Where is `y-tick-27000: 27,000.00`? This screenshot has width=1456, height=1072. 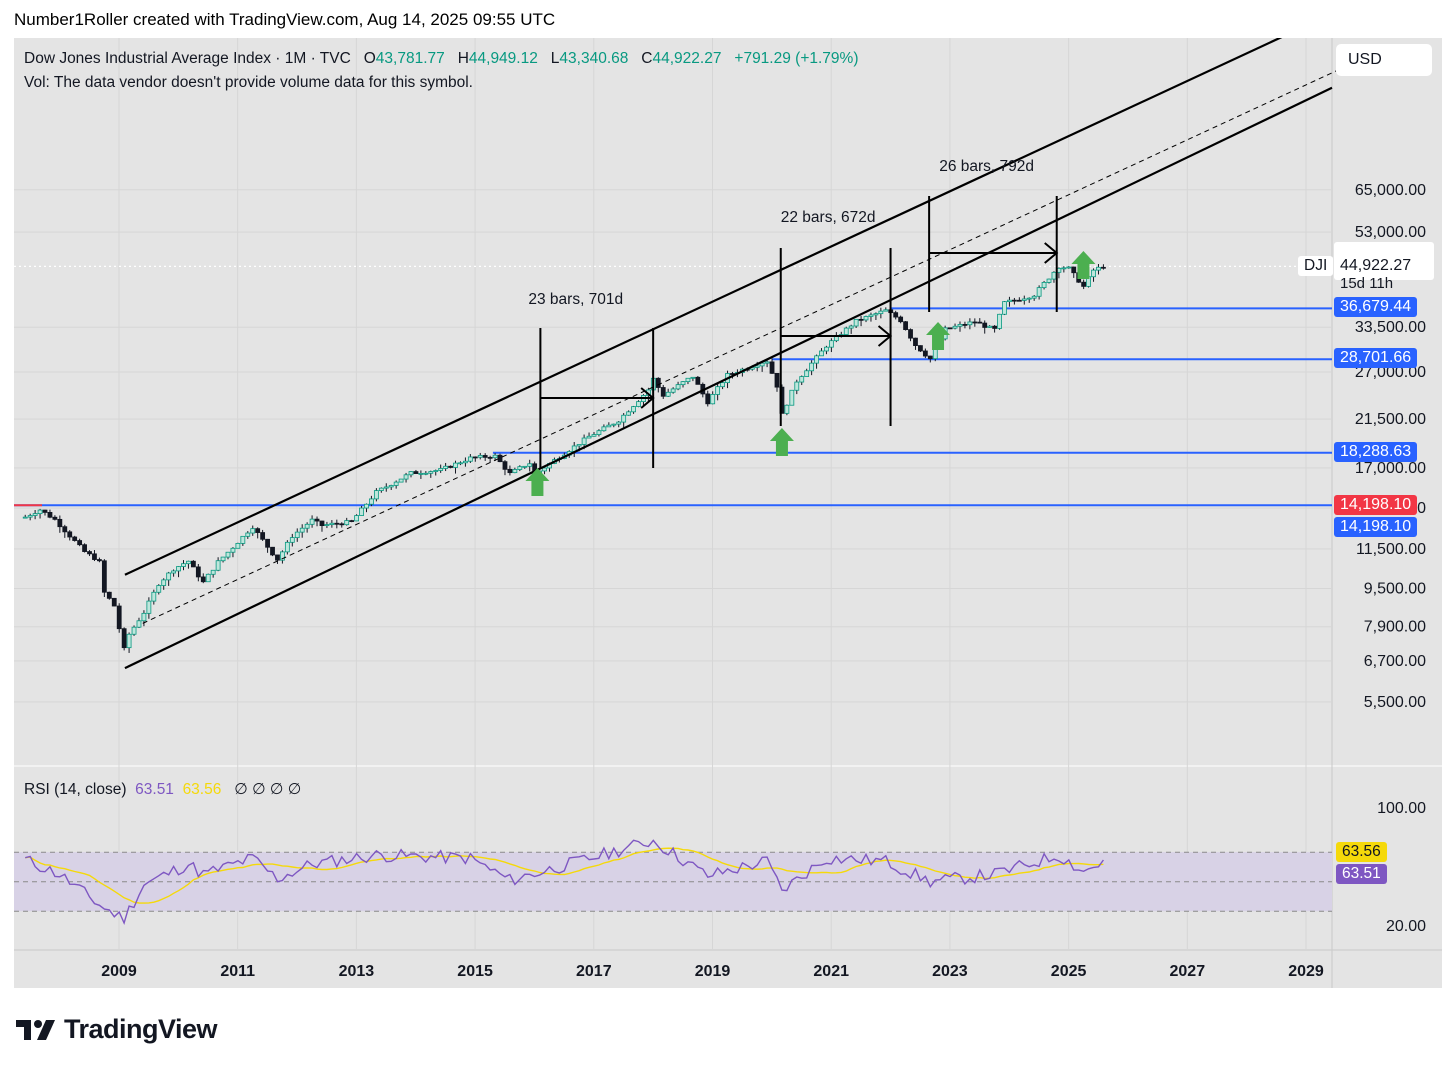
y-tick-27000: 27,000.00 is located at coordinates (1390, 372).